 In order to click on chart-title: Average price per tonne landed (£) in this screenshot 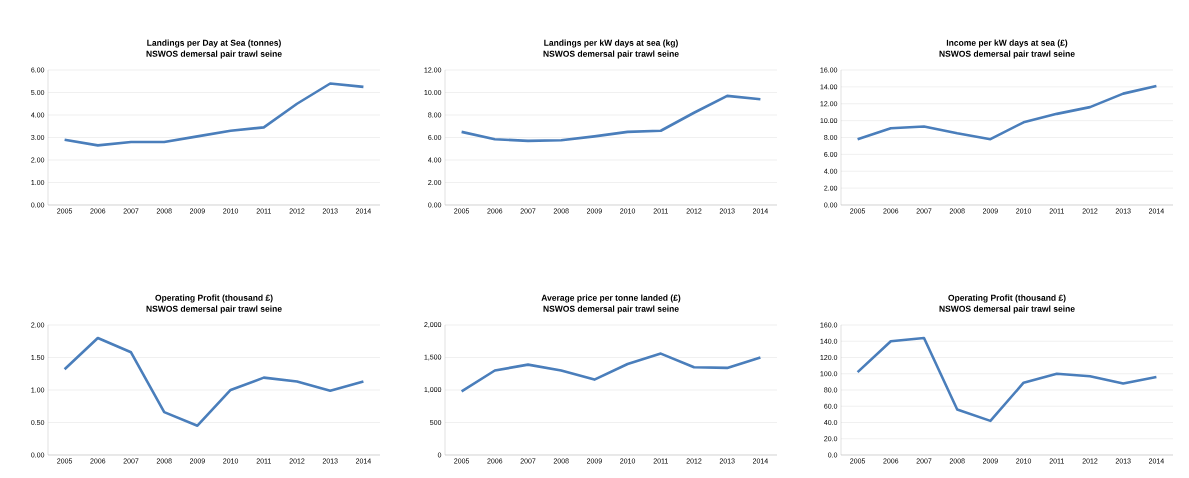, I will do `click(611, 298)`.